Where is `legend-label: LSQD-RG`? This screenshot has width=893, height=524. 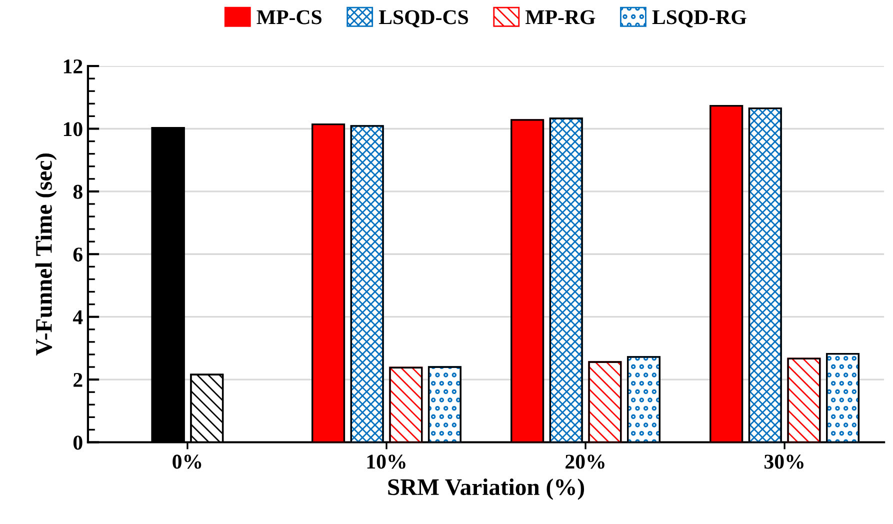 legend-label: LSQD-RG is located at coordinates (699, 19).